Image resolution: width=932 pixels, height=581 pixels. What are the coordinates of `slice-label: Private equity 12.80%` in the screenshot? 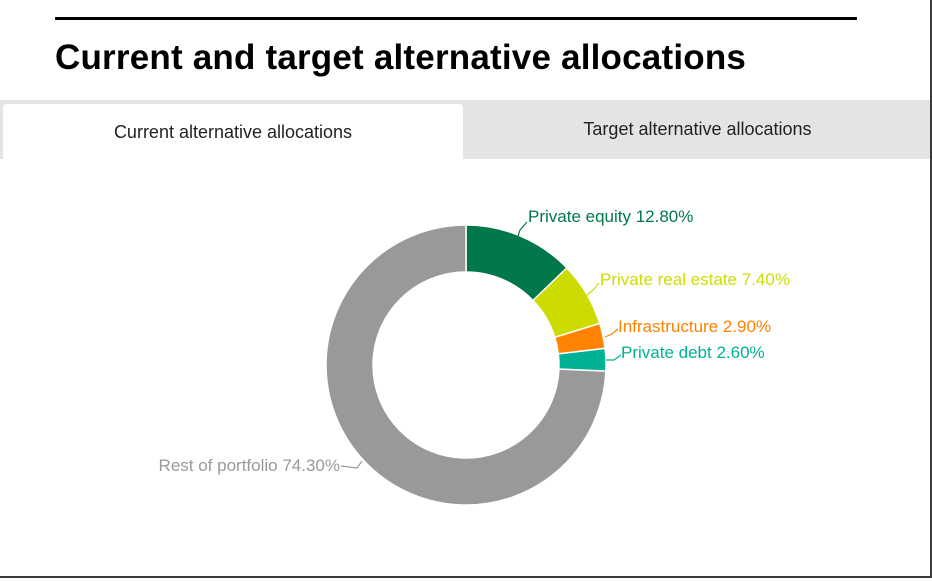 It's located at (610, 216).